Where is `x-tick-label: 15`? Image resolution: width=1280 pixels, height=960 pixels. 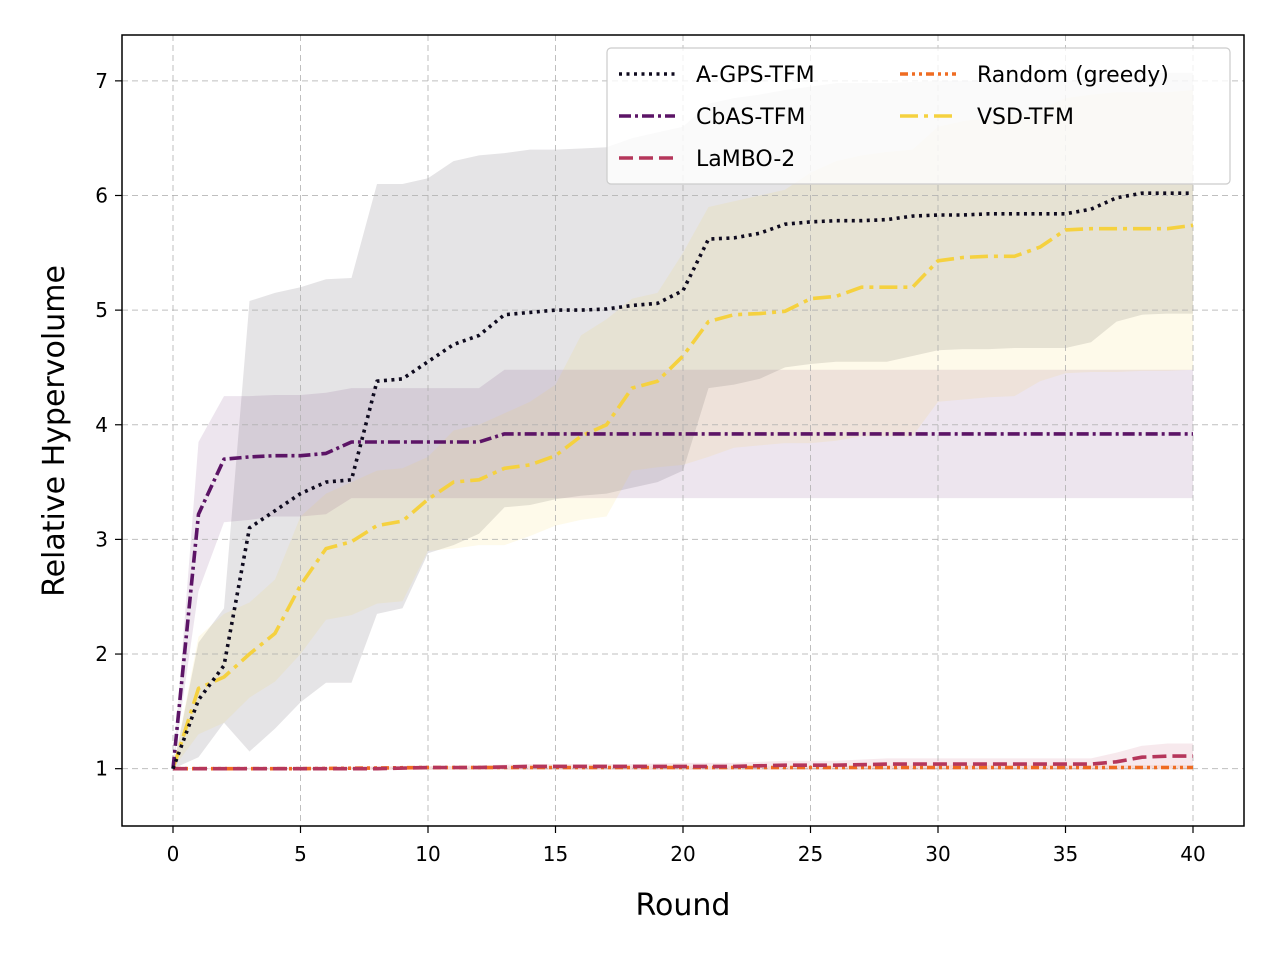 x-tick-label: 15 is located at coordinates (555, 854).